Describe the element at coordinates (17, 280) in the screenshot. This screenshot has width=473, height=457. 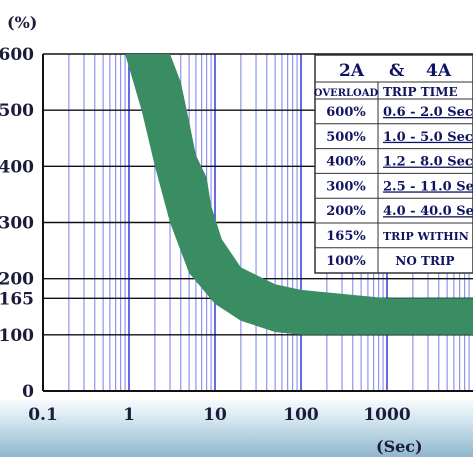
I see `y-tick-label: 200` at that location.